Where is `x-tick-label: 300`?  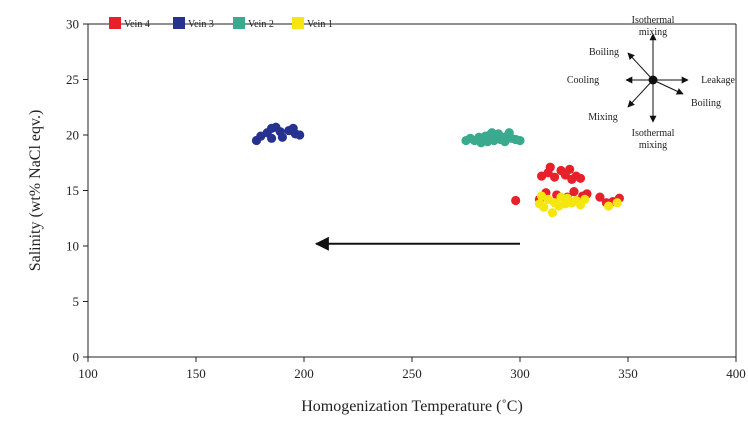
x-tick-label: 300 is located at coordinates (520, 373).